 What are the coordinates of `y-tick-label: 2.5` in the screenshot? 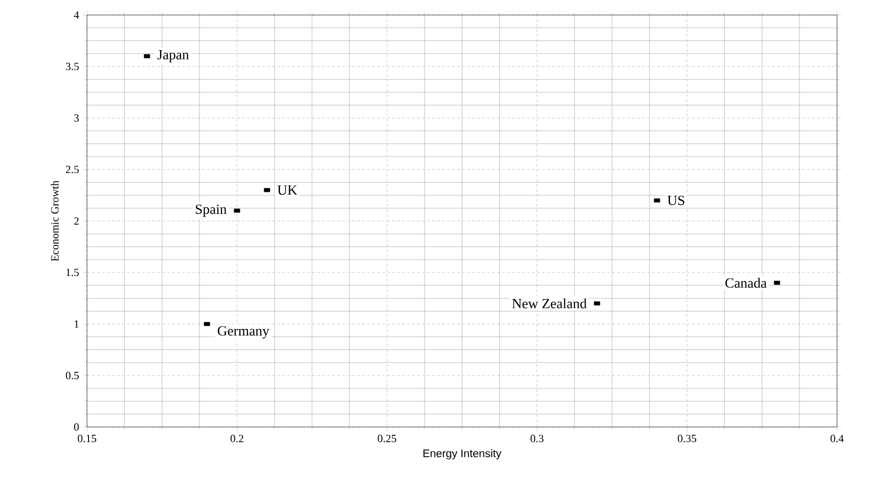 It's located at (72, 170).